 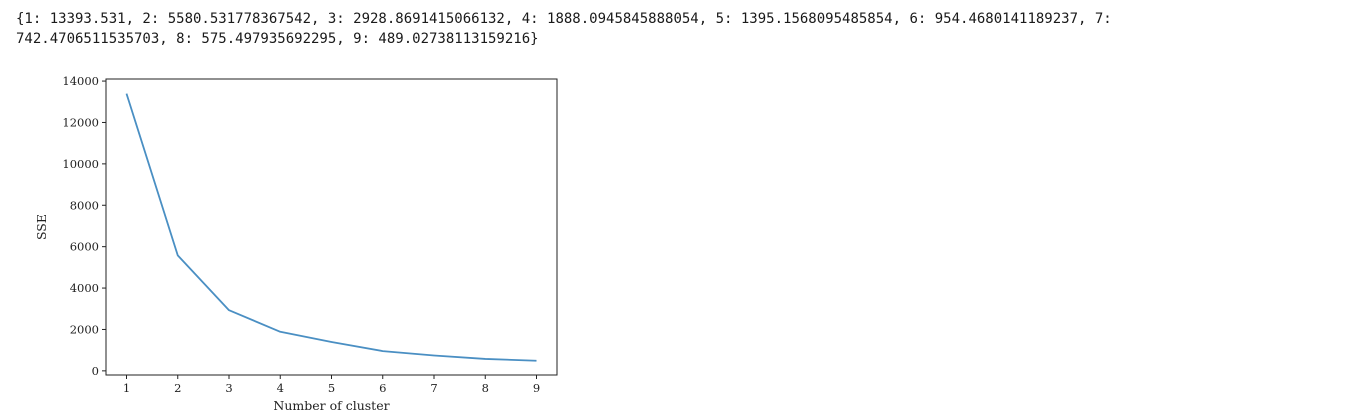 I want to click on y-axis-label: SSE, so click(x=41, y=227).